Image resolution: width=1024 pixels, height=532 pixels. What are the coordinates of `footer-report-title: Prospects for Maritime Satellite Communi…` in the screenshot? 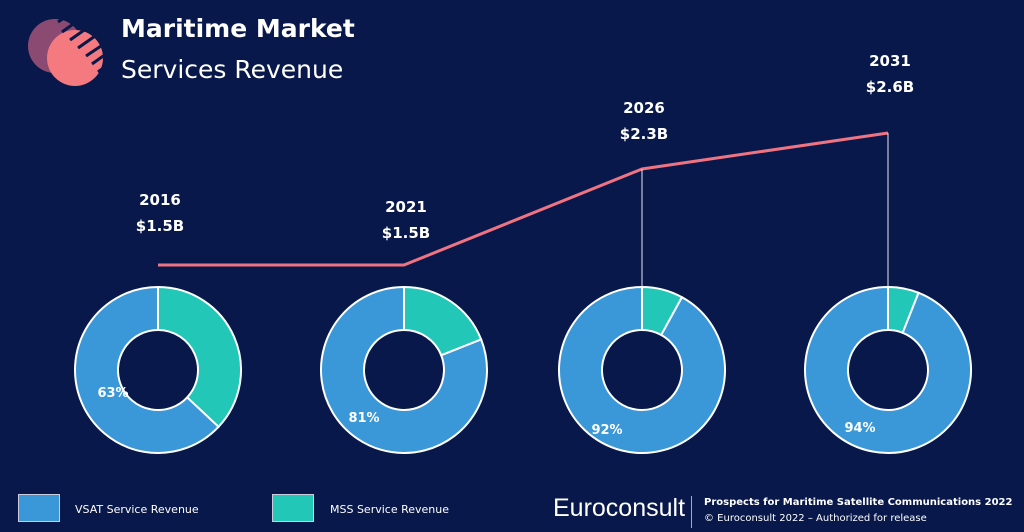 It's located at (858, 502).